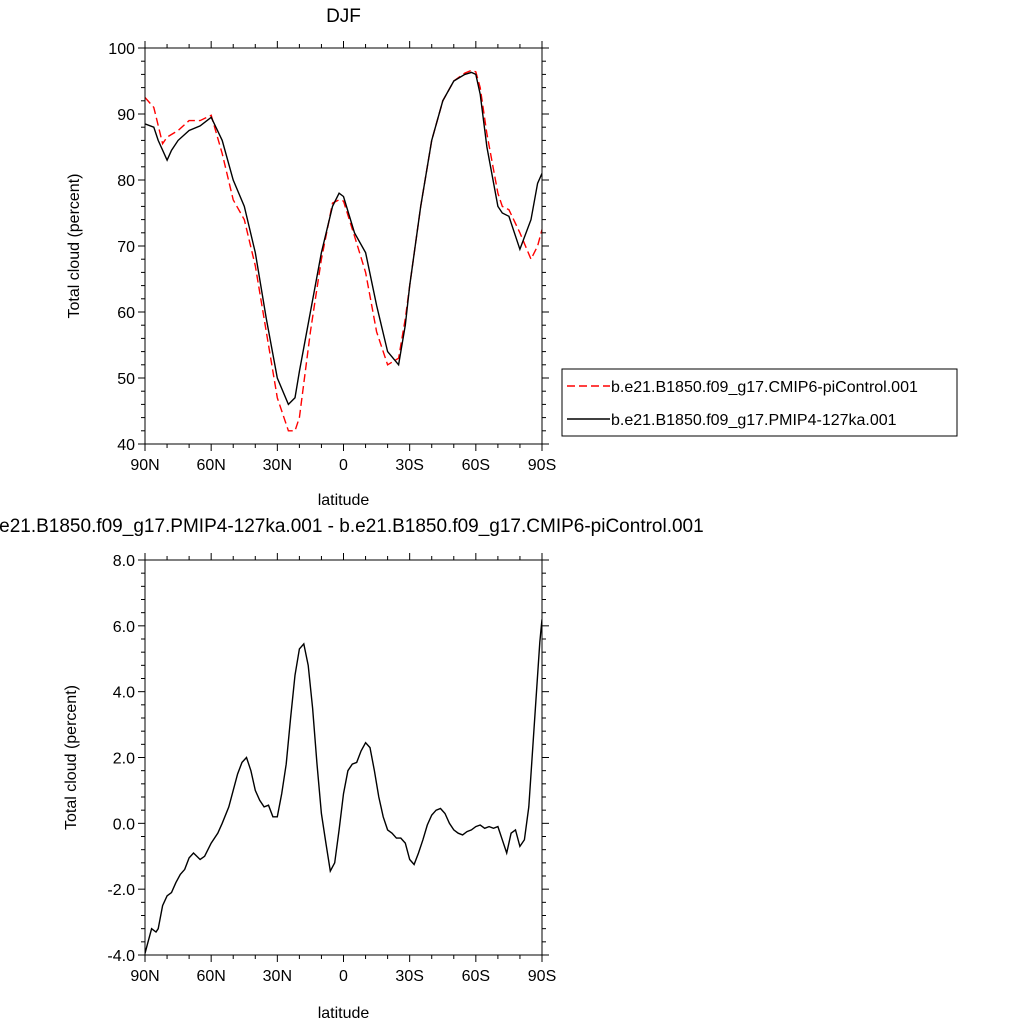  What do you see at coordinates (126, 313) in the screenshot?
I see `y-tick-label: 60` at bounding box center [126, 313].